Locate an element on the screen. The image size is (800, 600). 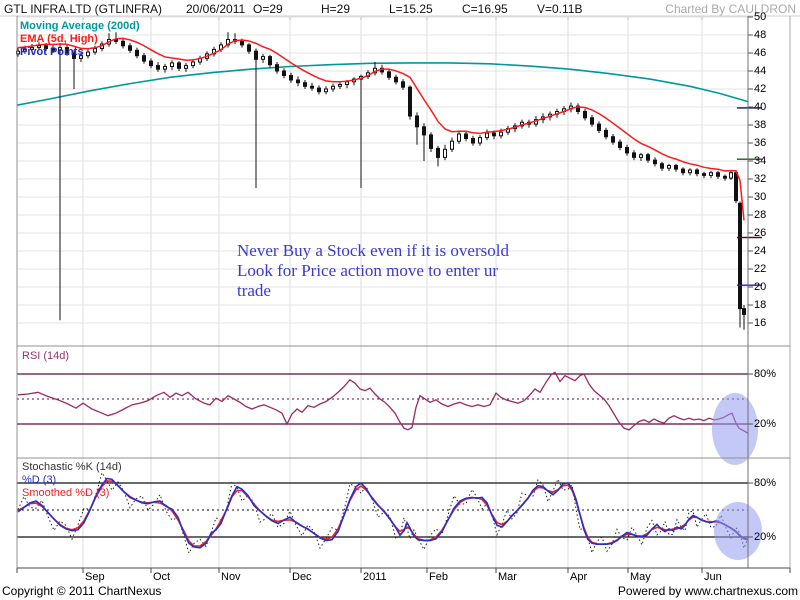
month-label: Apr is located at coordinates (579, 577).